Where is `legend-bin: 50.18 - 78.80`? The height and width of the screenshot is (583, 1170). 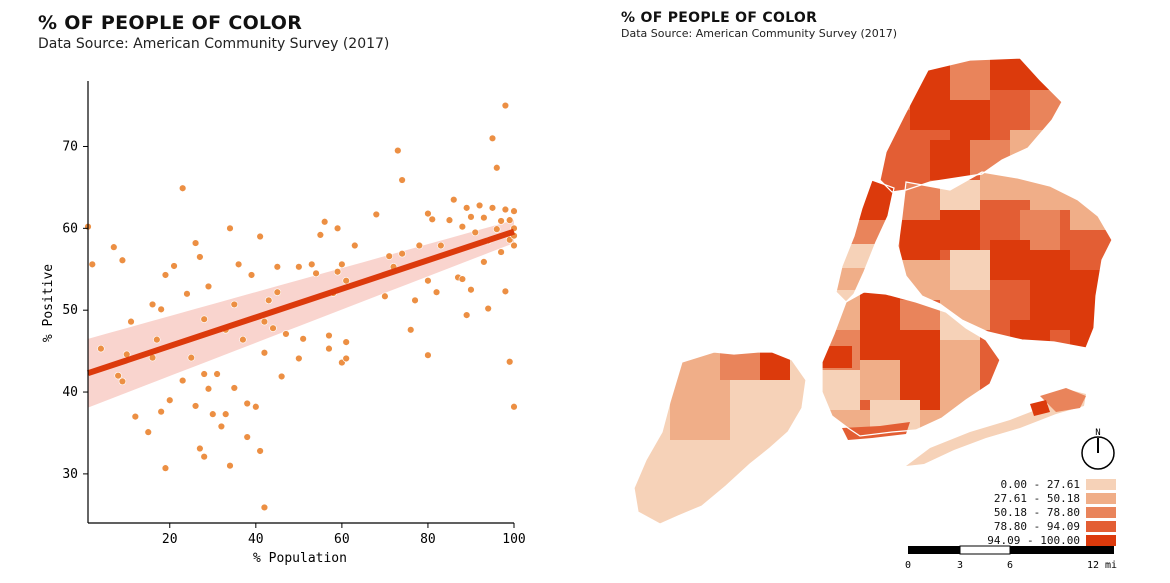
legend-bin: 50.18 - 78.80 is located at coordinates (1046, 512).